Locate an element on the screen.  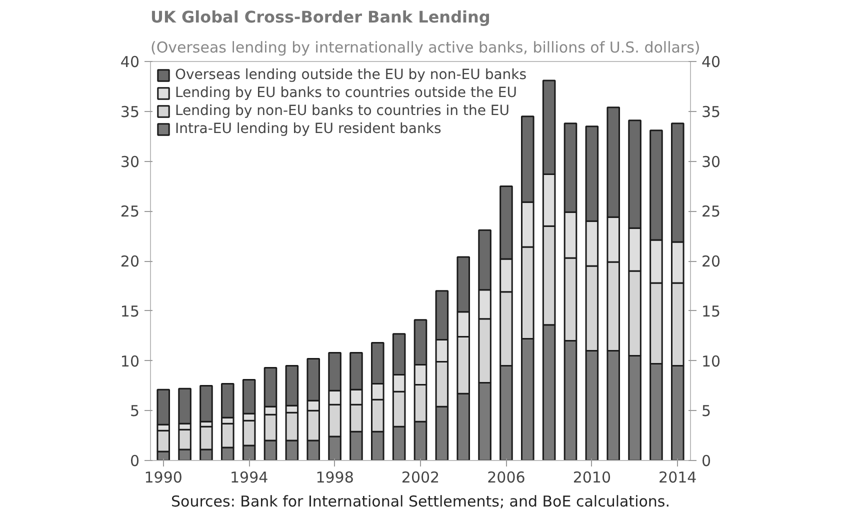
y2-tick-label: 20 is located at coordinates (711, 261).